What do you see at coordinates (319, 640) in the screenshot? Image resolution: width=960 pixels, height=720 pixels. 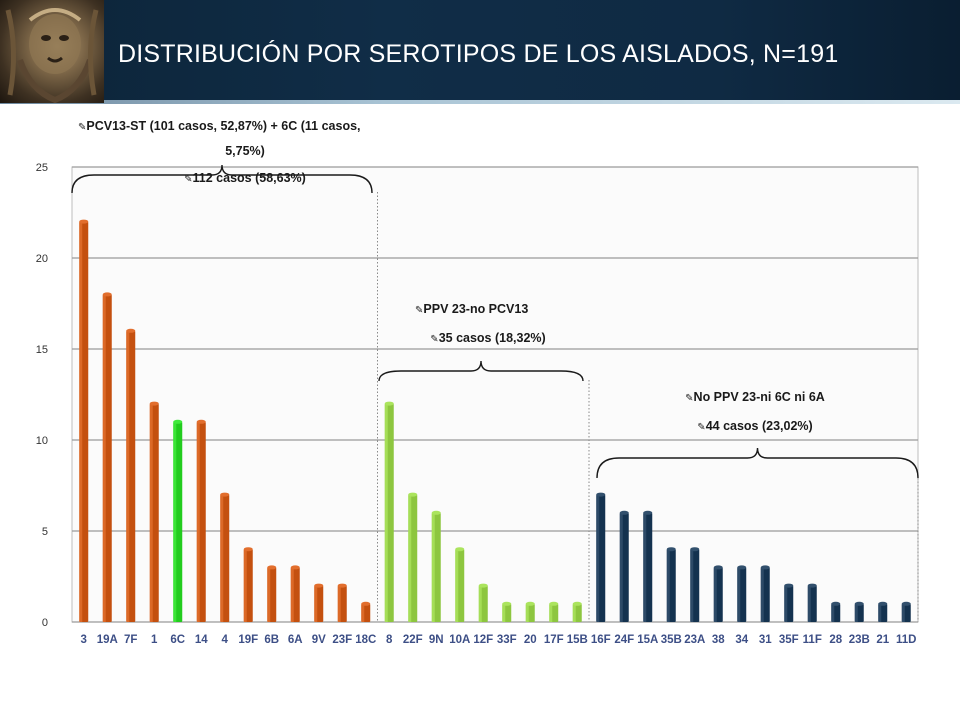 I see `x-tick-label-9V: 9V` at bounding box center [319, 640].